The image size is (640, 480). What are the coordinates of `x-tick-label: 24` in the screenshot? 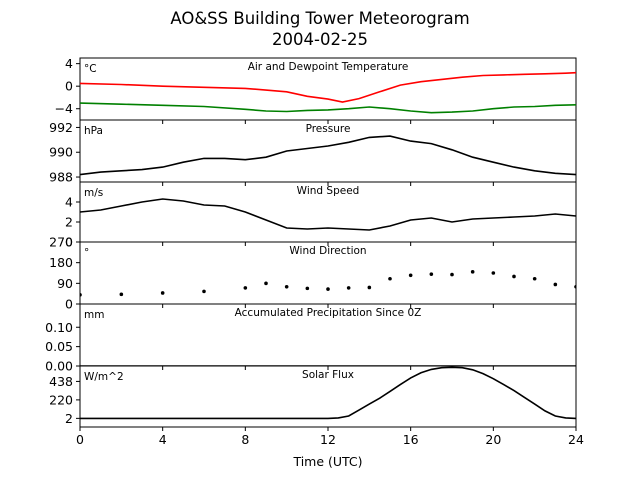 It's located at (576, 439).